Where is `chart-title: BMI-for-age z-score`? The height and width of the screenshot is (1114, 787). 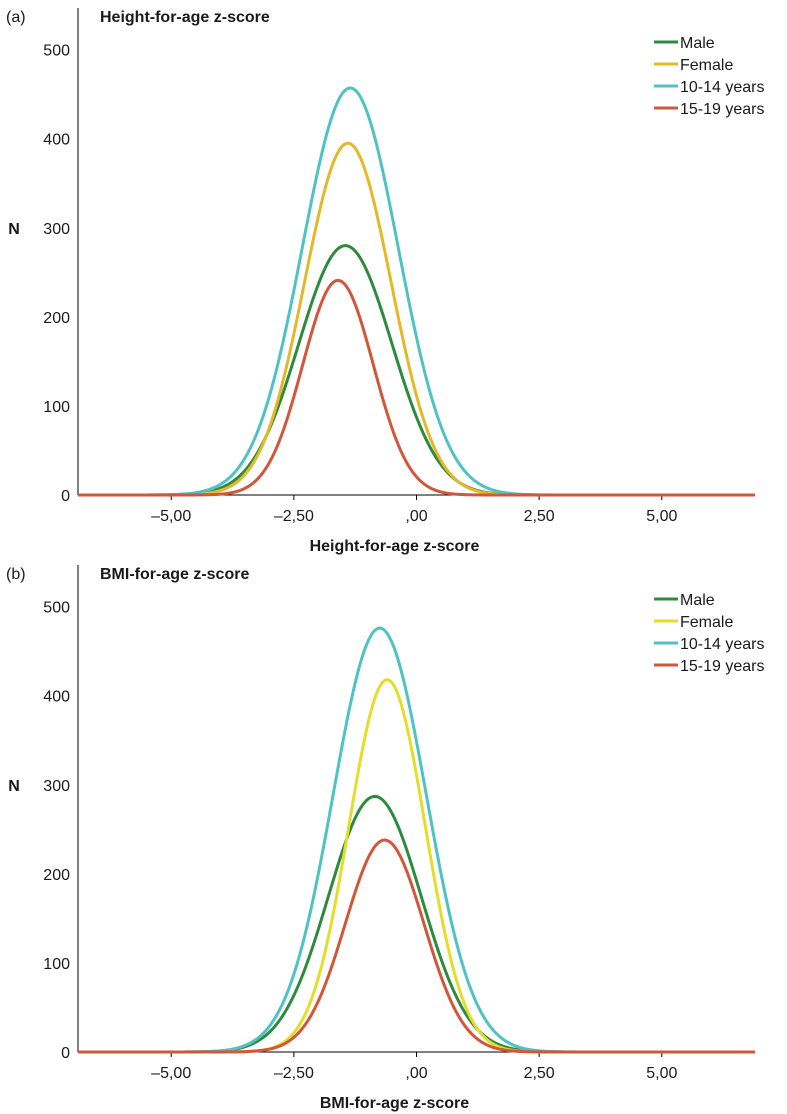
chart-title: BMI-for-age z-score is located at coordinates (174, 574).